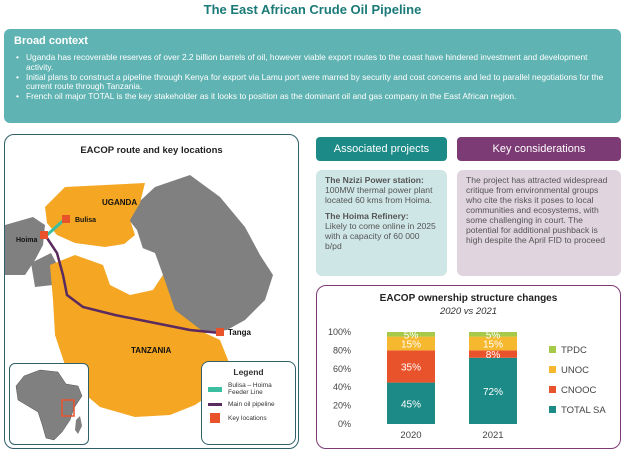  I want to click on tanzania-shape, so click(140, 336).